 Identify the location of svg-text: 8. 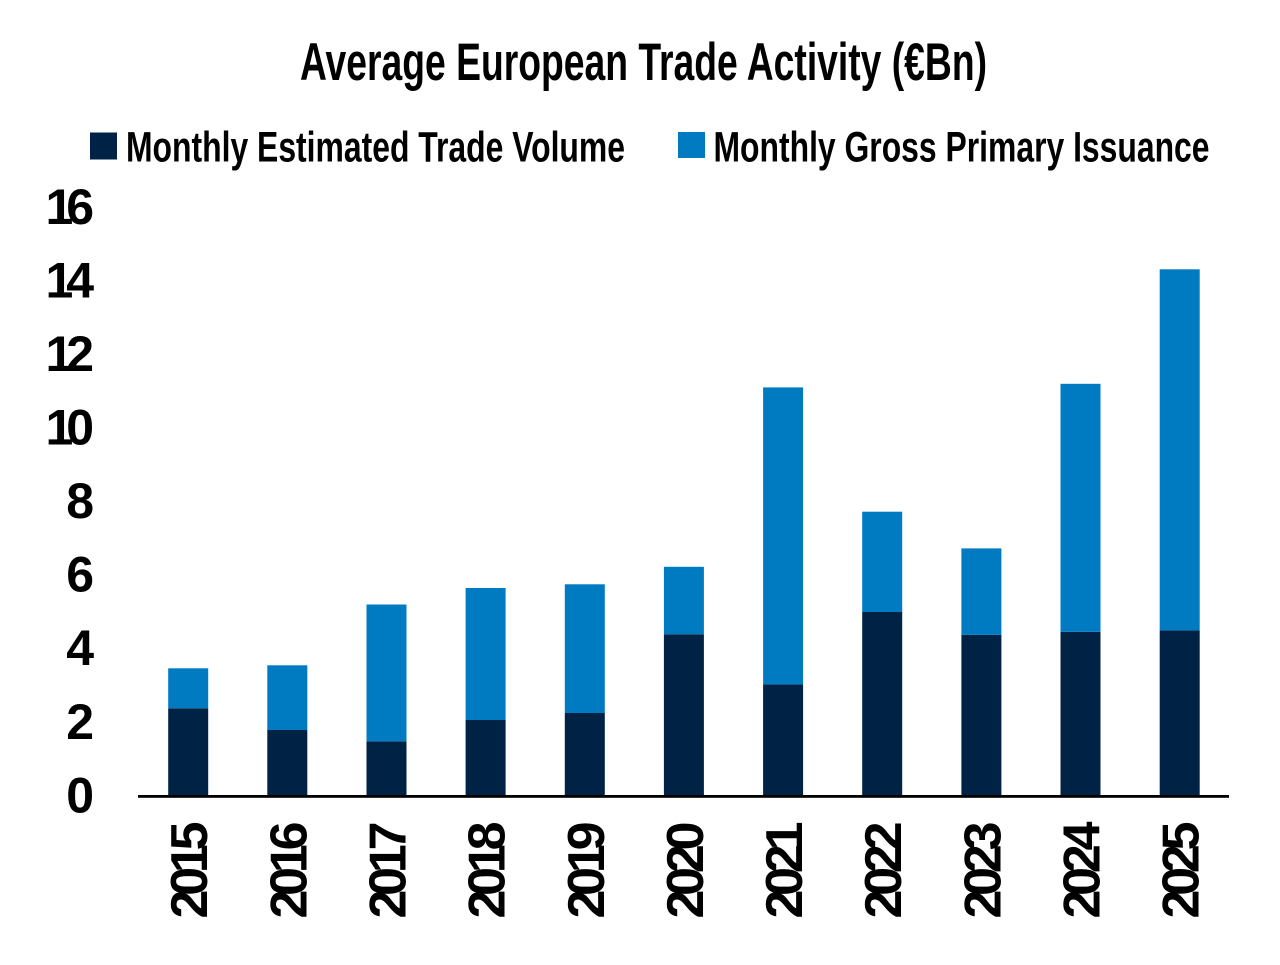
(80, 501).